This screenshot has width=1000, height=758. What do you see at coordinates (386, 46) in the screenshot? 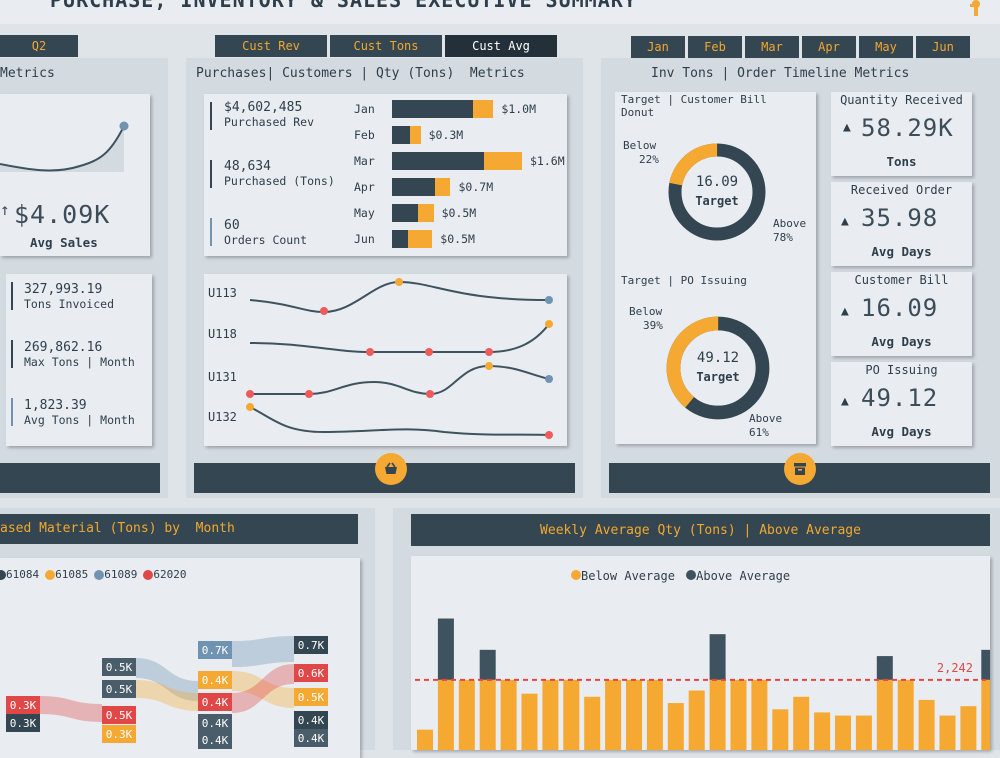
I see `tab-cust-tons: Cust Tons` at bounding box center [386, 46].